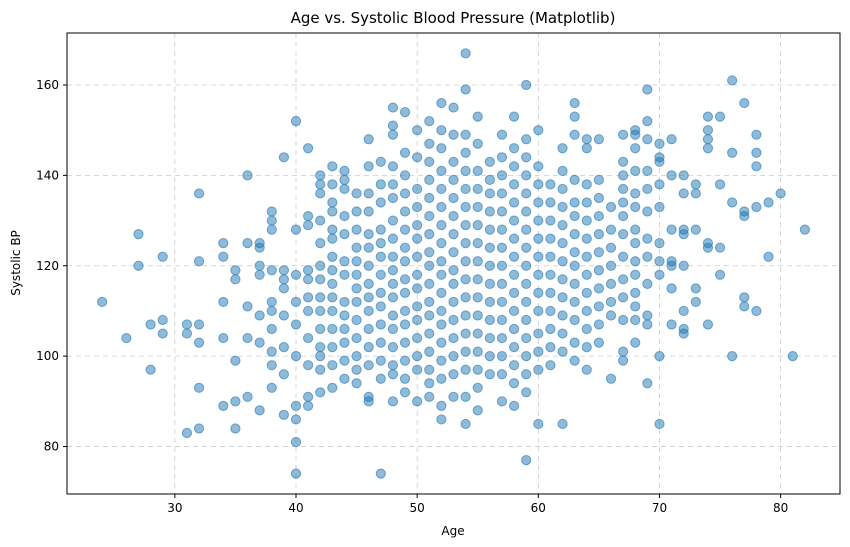 This screenshot has height=547, width=850. Describe the element at coordinates (47, 175) in the screenshot. I see `y-tick-label: 140` at that location.